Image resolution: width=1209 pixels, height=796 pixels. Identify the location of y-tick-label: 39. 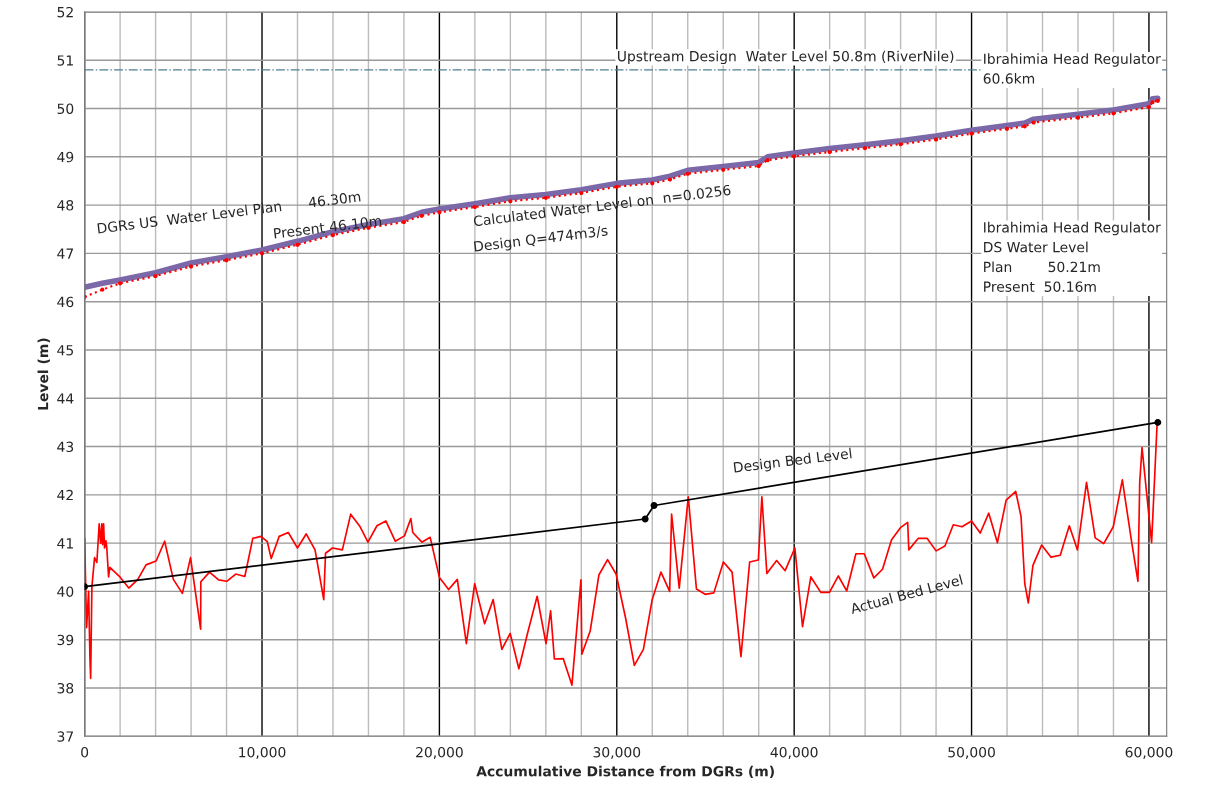
(65, 640).